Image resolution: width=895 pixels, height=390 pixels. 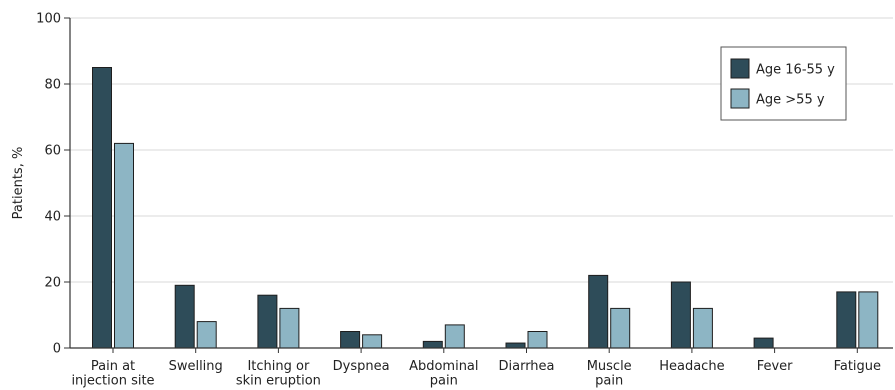 I want to click on legend-label-0: Age 16-55 y, so click(x=795, y=70).